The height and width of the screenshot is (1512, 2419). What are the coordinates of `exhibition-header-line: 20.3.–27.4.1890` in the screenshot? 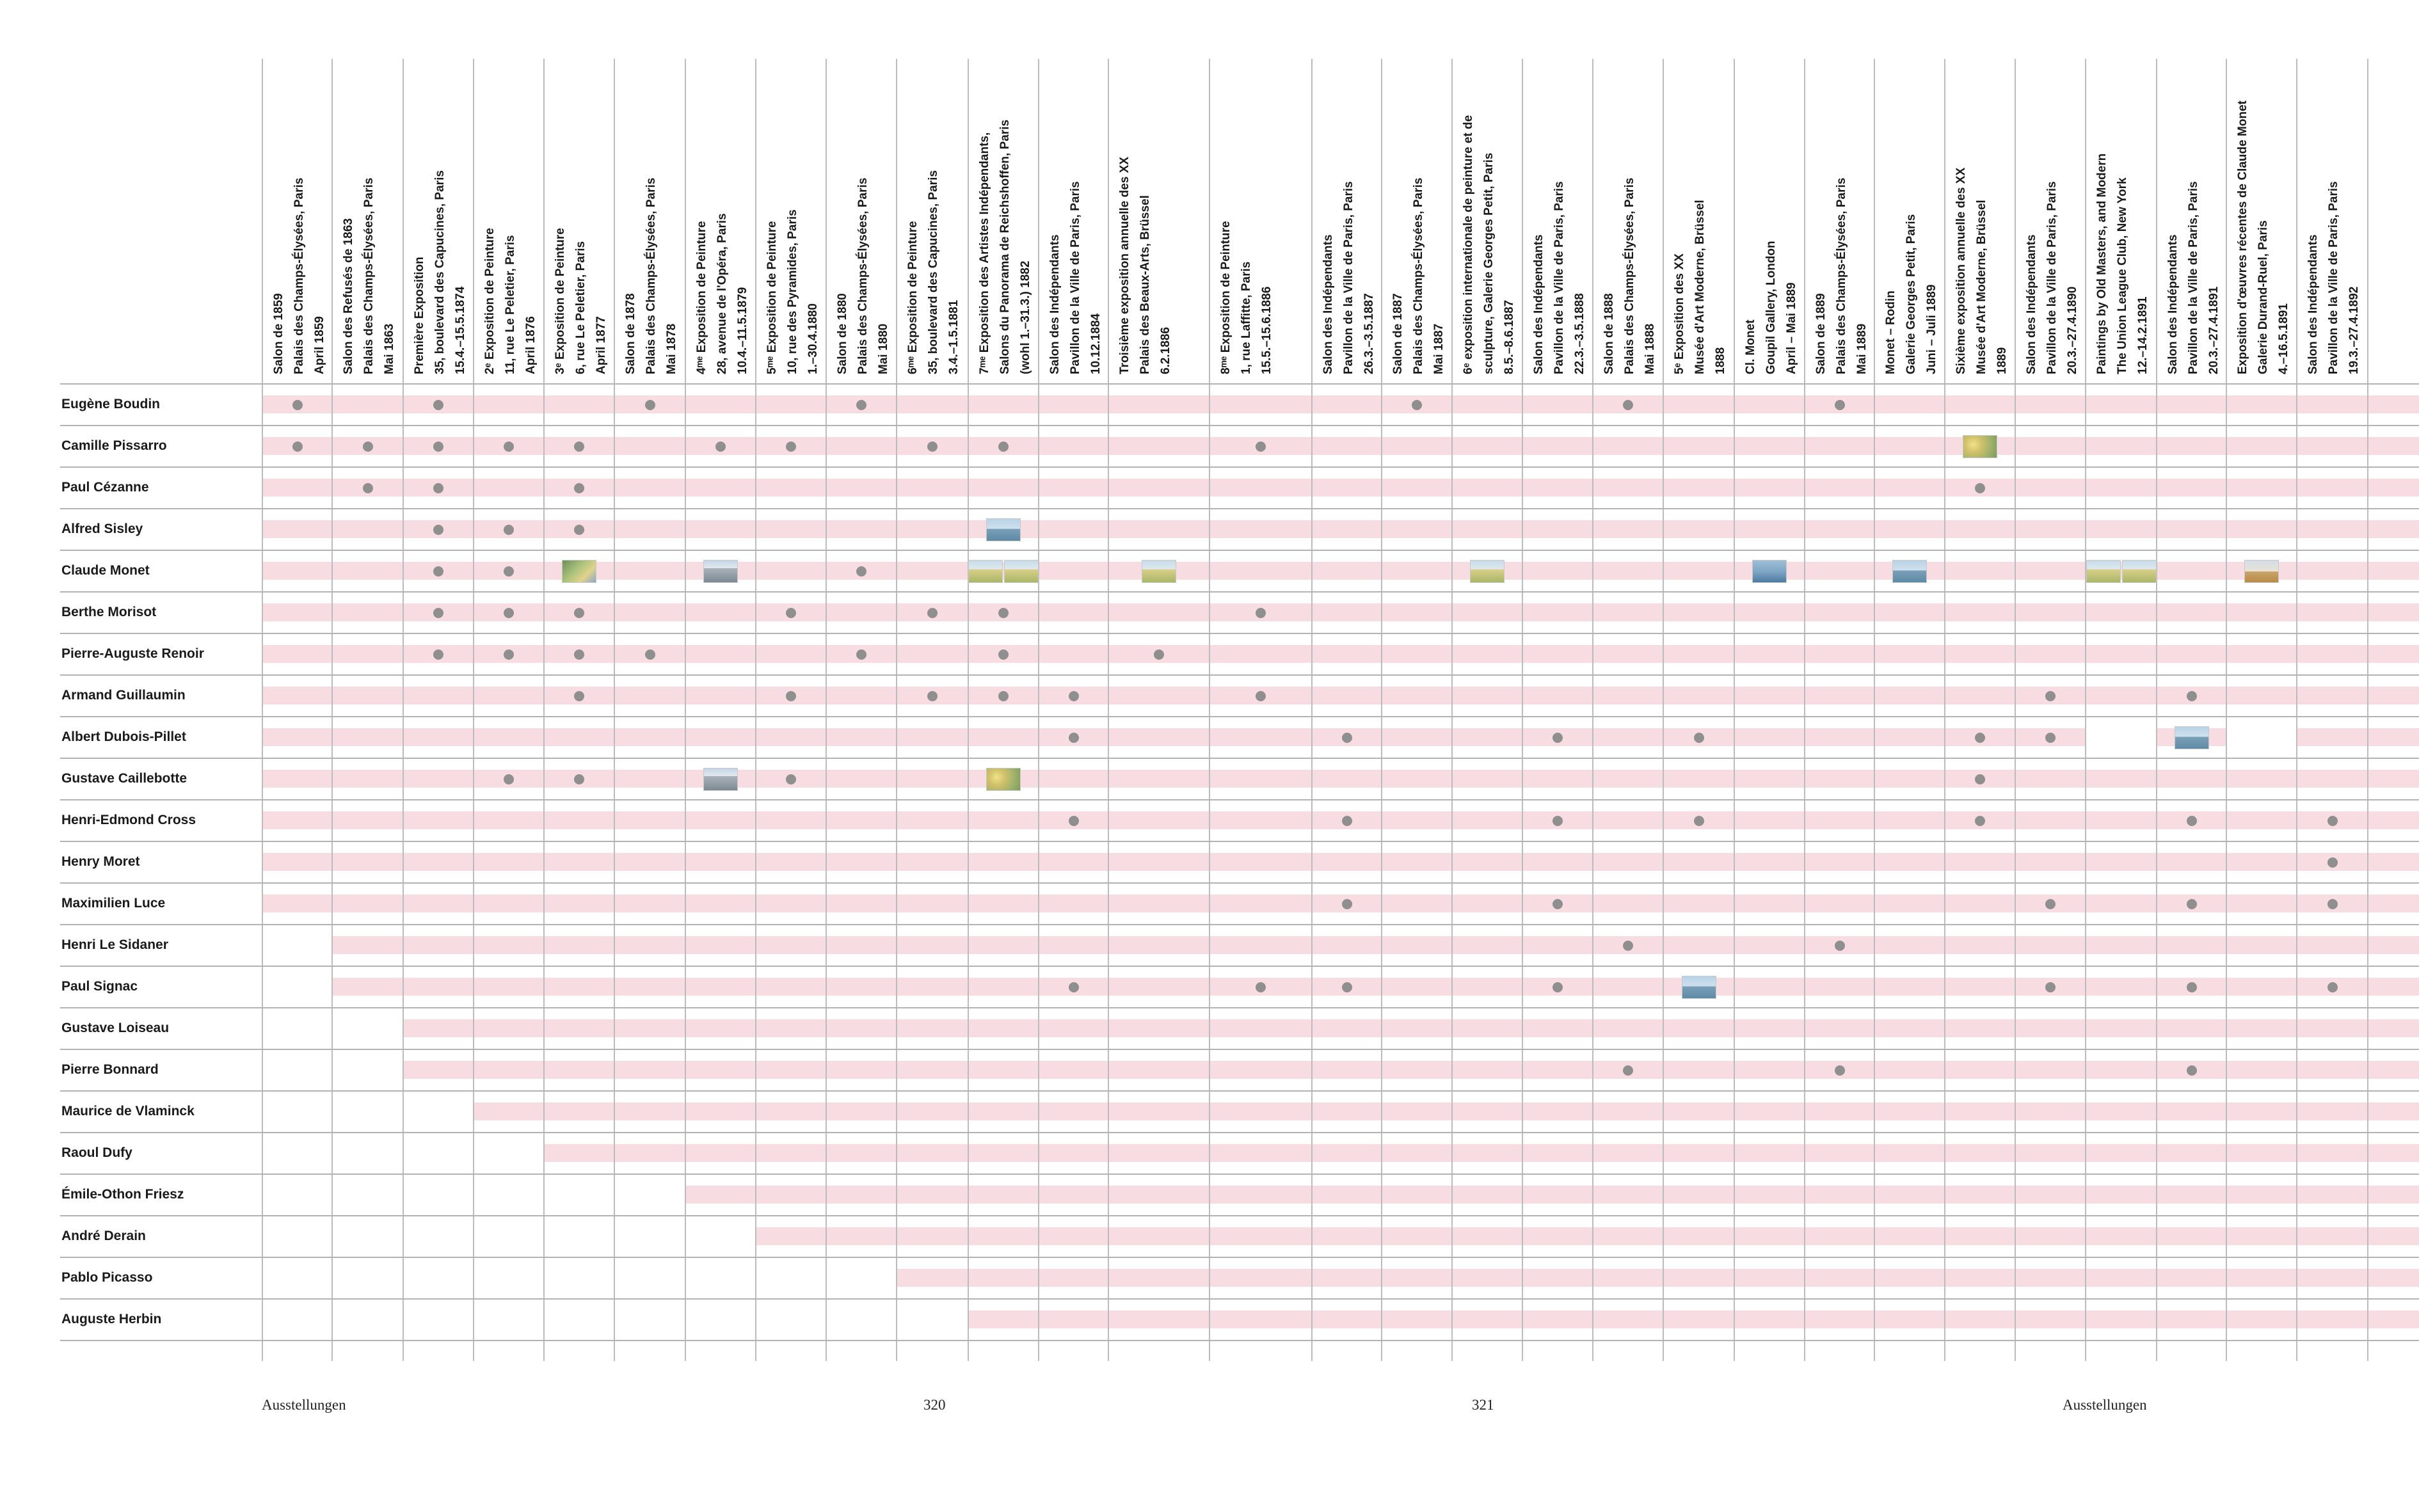 It's located at (2072, 330).